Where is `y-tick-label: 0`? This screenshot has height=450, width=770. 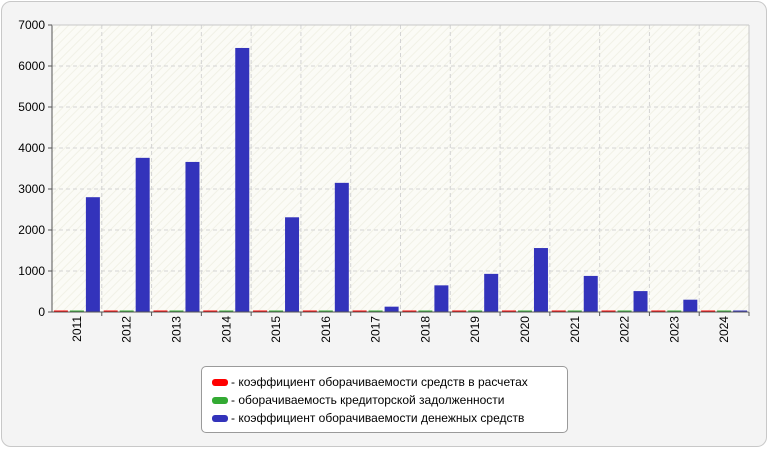
y-tick-label: 0 is located at coordinates (41, 312).